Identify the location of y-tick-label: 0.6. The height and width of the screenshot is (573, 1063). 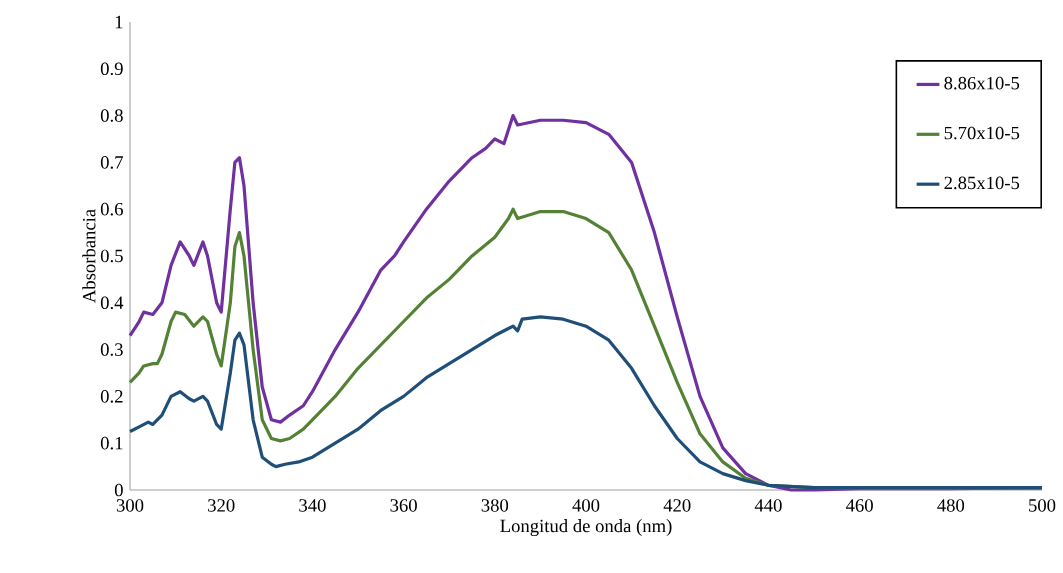
(111, 209).